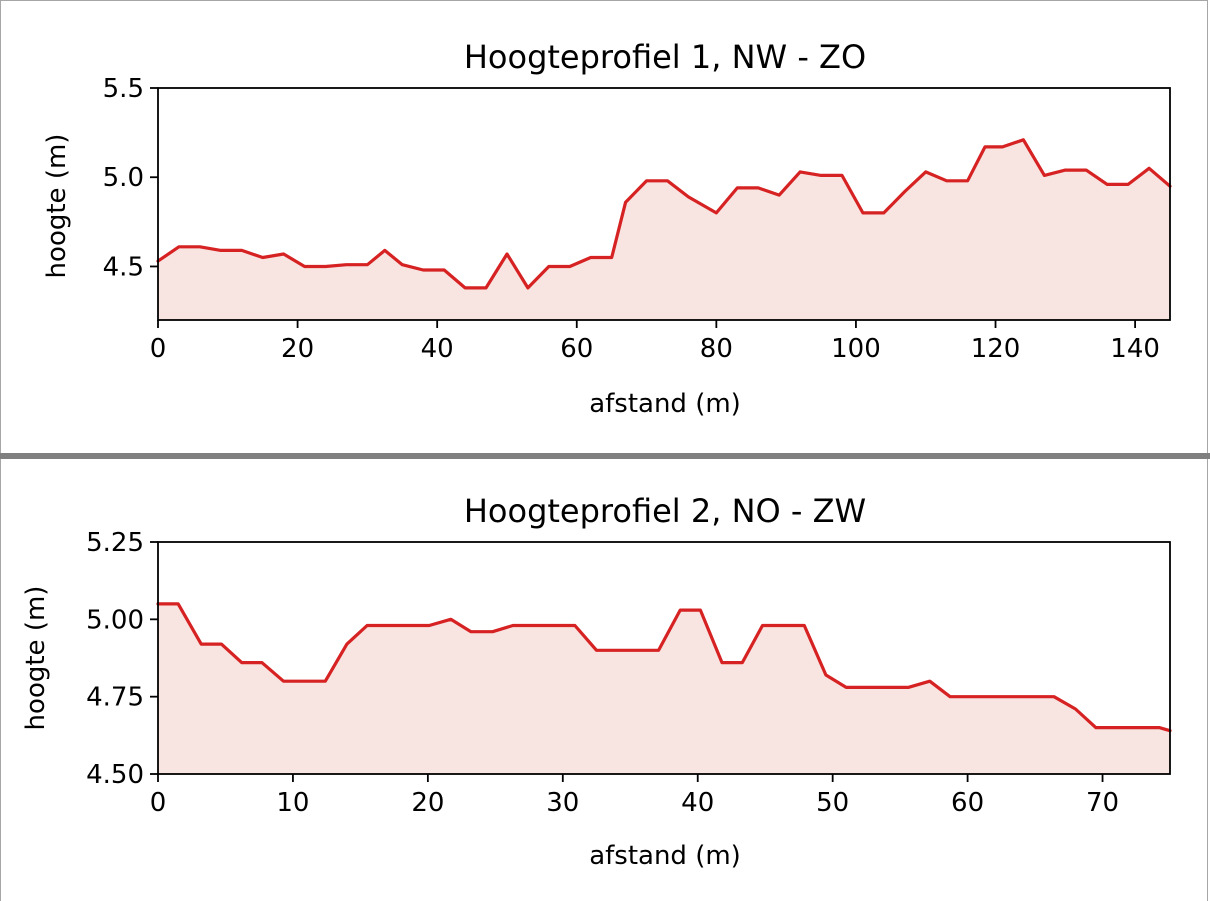 The image size is (1210, 901). Describe the element at coordinates (665, 57) in the screenshot. I see `chart-title: Hoogteprofiel 1, NW - ZO` at that location.